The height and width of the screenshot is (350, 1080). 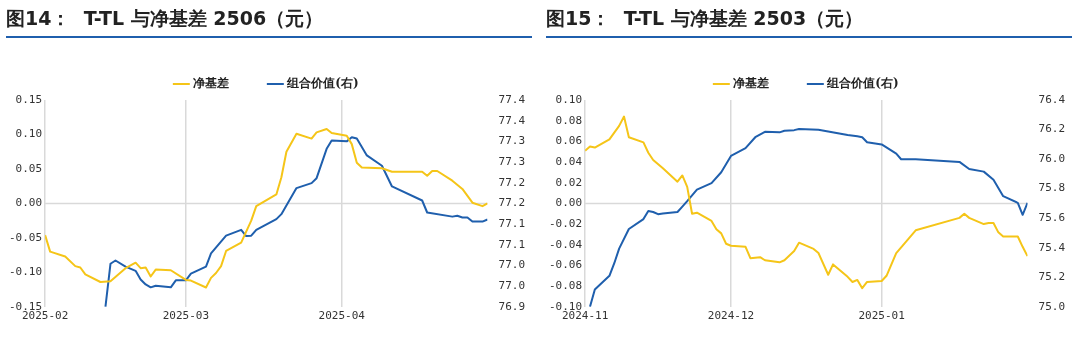 I want to click on chart-title: 图15： T-TL 与净基差 2503（元）, so click(x=809, y=21).